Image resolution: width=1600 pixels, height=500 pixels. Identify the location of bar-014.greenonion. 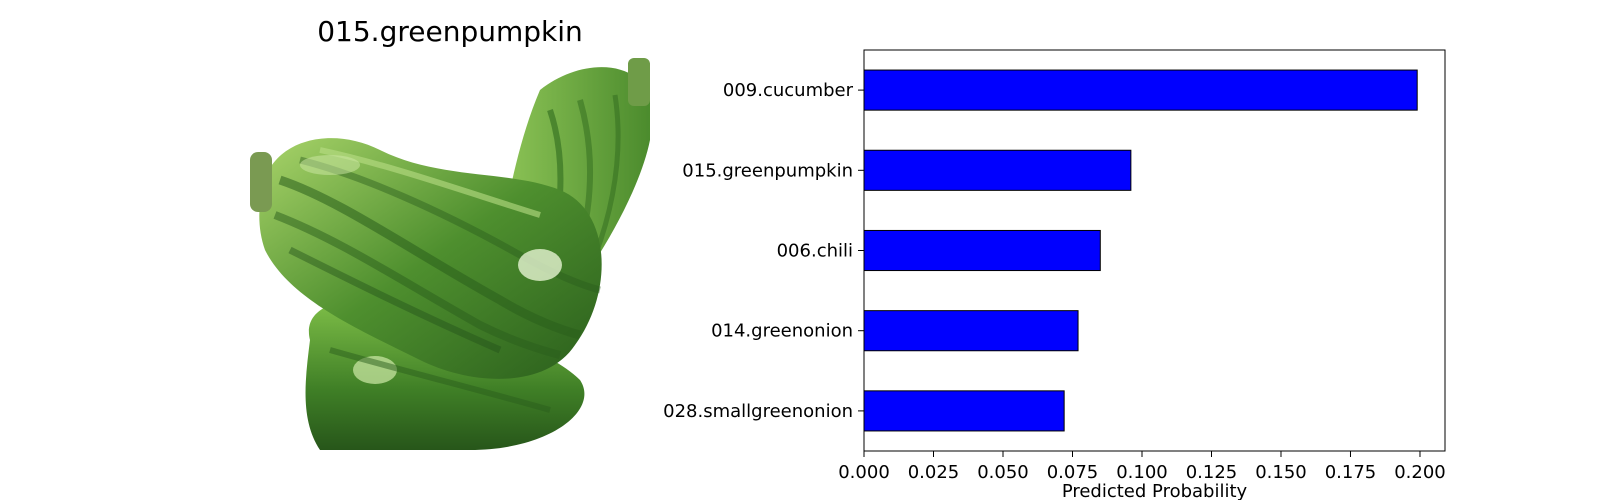
(971, 331).